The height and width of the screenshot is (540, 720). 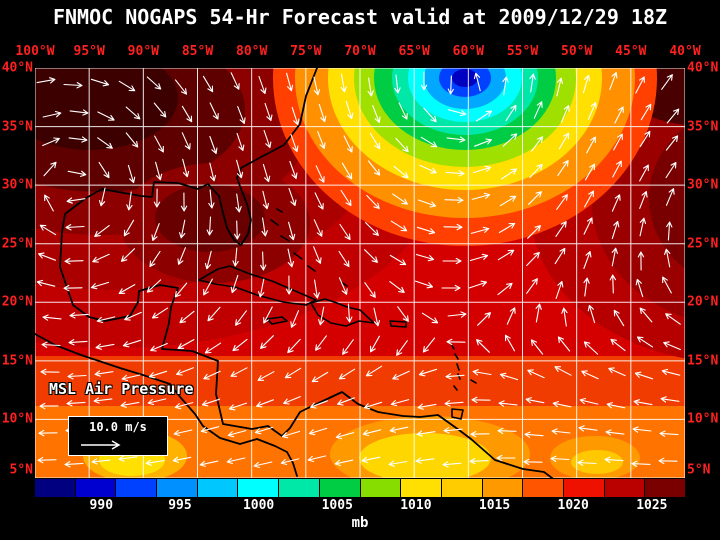 I want to click on colorbar-tick-1010: 1010, so click(x=416, y=505).